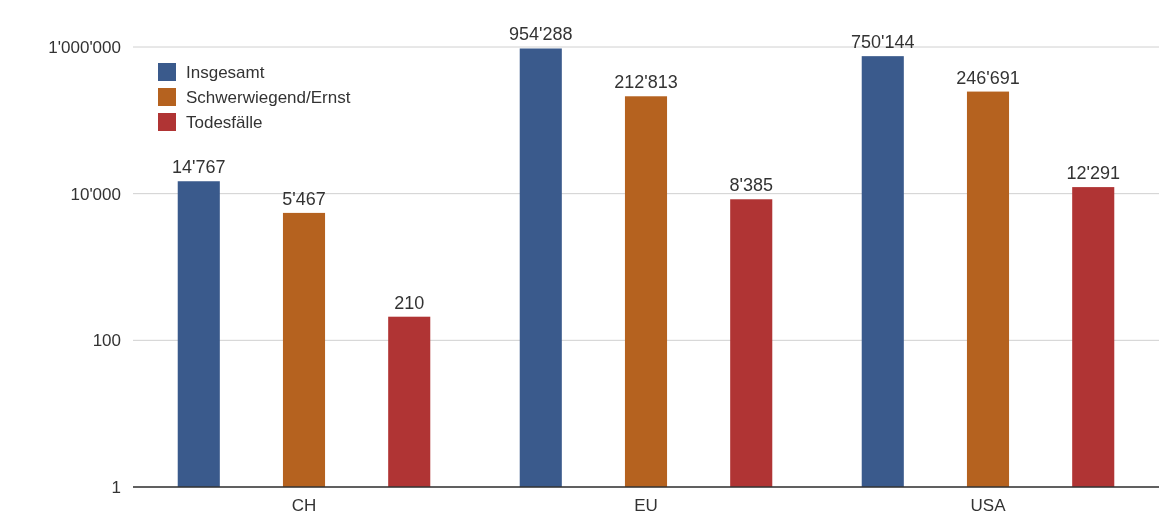 The image size is (1166, 515). What do you see at coordinates (883, 42) in the screenshot?
I see `data-label: 750'144` at bounding box center [883, 42].